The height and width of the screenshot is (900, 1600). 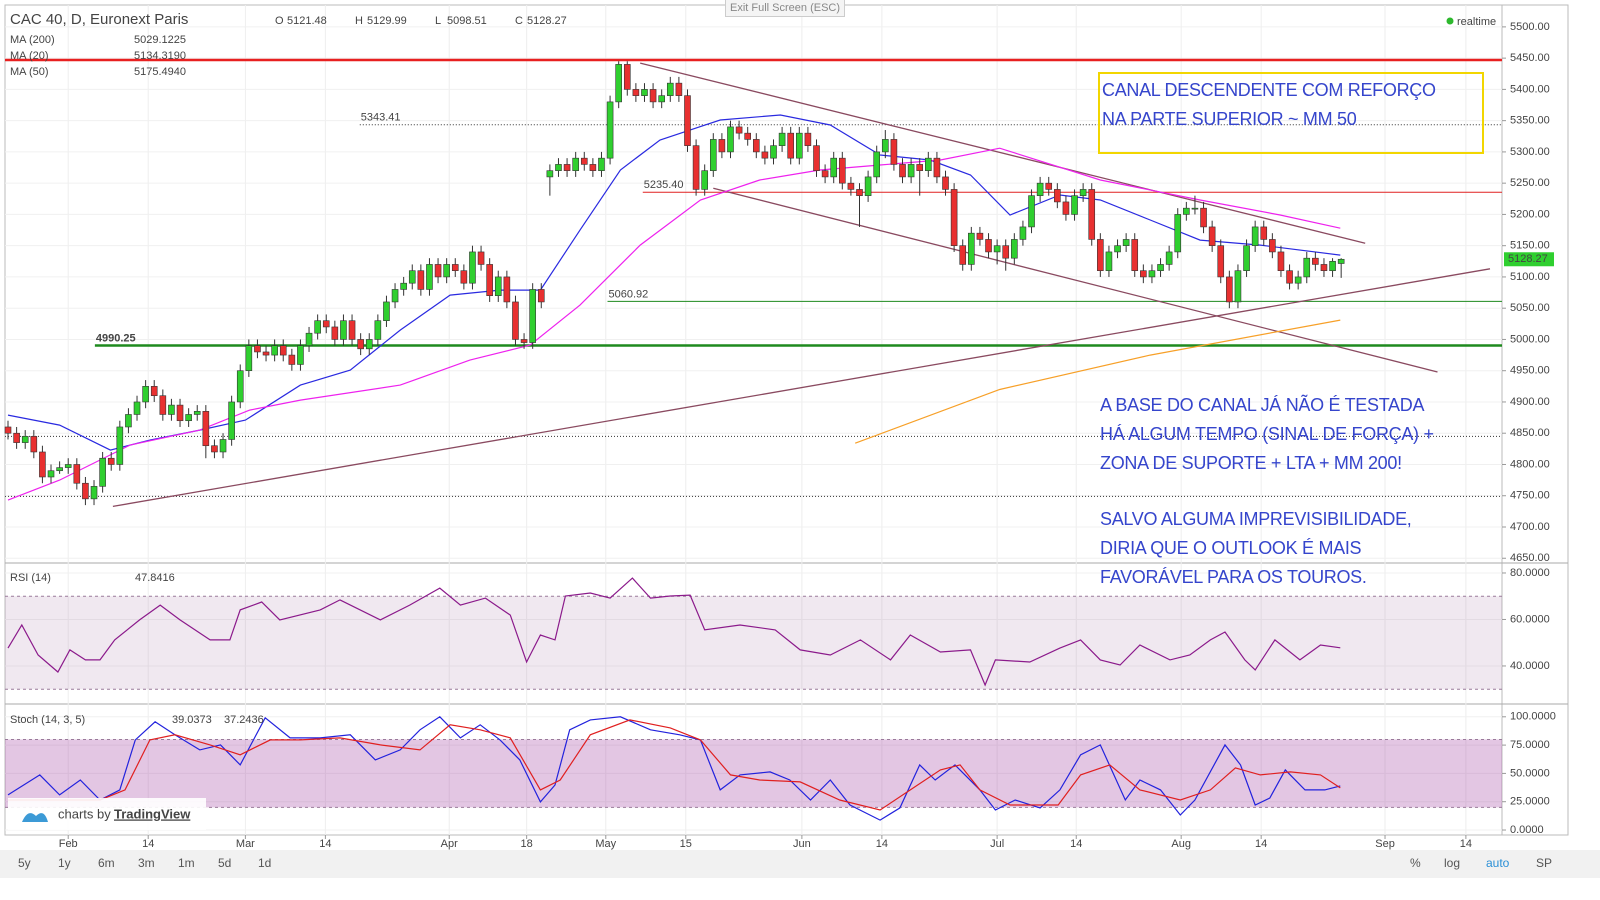 What do you see at coordinates (1528, 259) in the screenshot?
I see `price-tag-label: 5128.27` at bounding box center [1528, 259].